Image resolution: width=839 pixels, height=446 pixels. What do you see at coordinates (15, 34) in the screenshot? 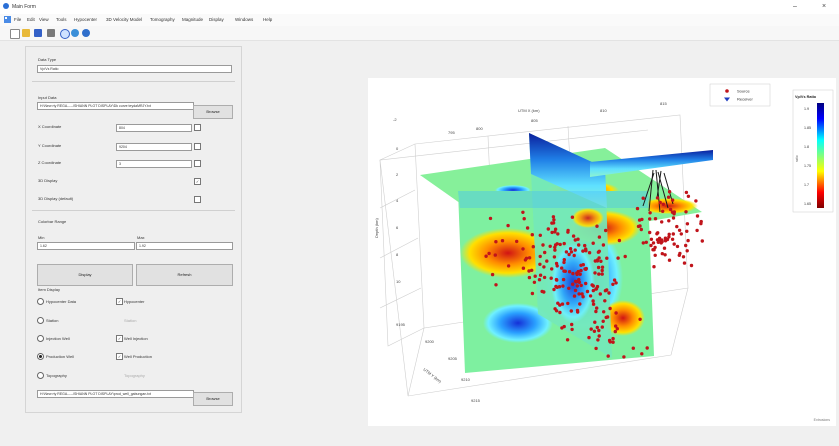
I see `new-file-icon` at bounding box center [15, 34].